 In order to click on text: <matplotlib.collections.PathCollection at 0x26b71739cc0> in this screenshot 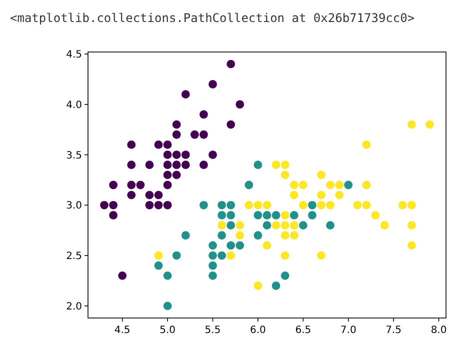, I will do `click(212, 18)`.